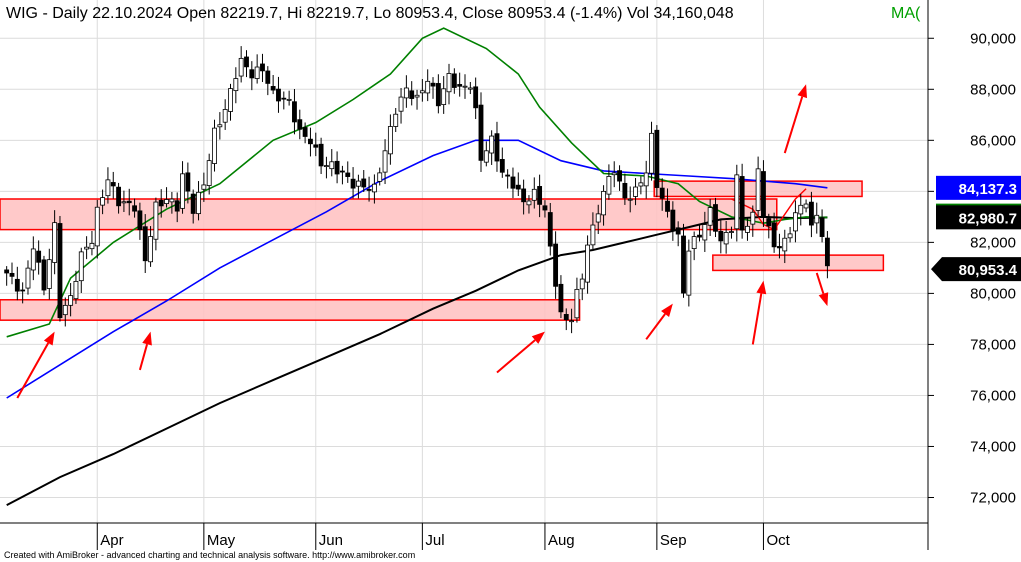 The width and height of the screenshot is (1021, 562). I want to click on x-tick-label: Jun, so click(331, 540).